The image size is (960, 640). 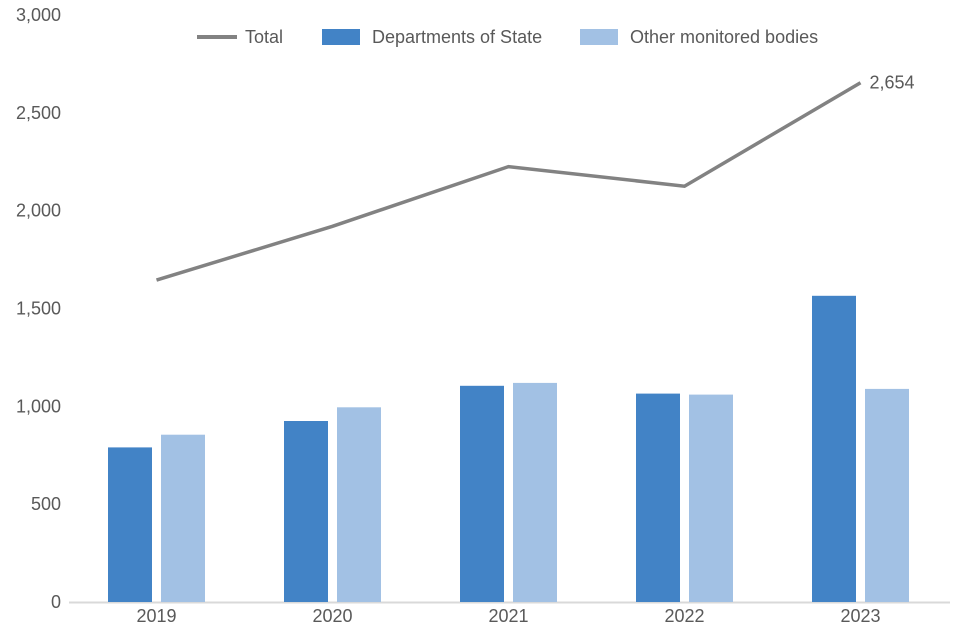 I want to click on x-axis-tick-label: 2020, so click(x=332, y=616).